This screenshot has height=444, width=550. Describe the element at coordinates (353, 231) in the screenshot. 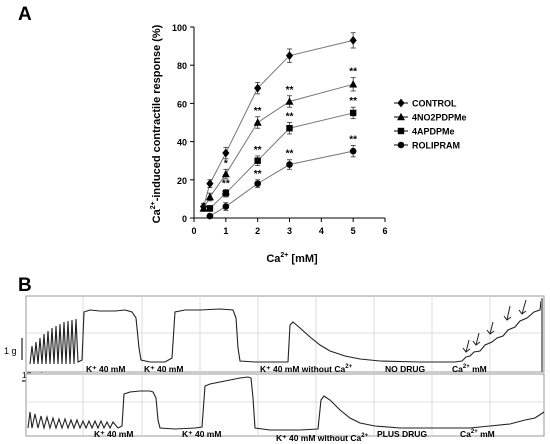

I see `x-tick-label: 5` at that location.